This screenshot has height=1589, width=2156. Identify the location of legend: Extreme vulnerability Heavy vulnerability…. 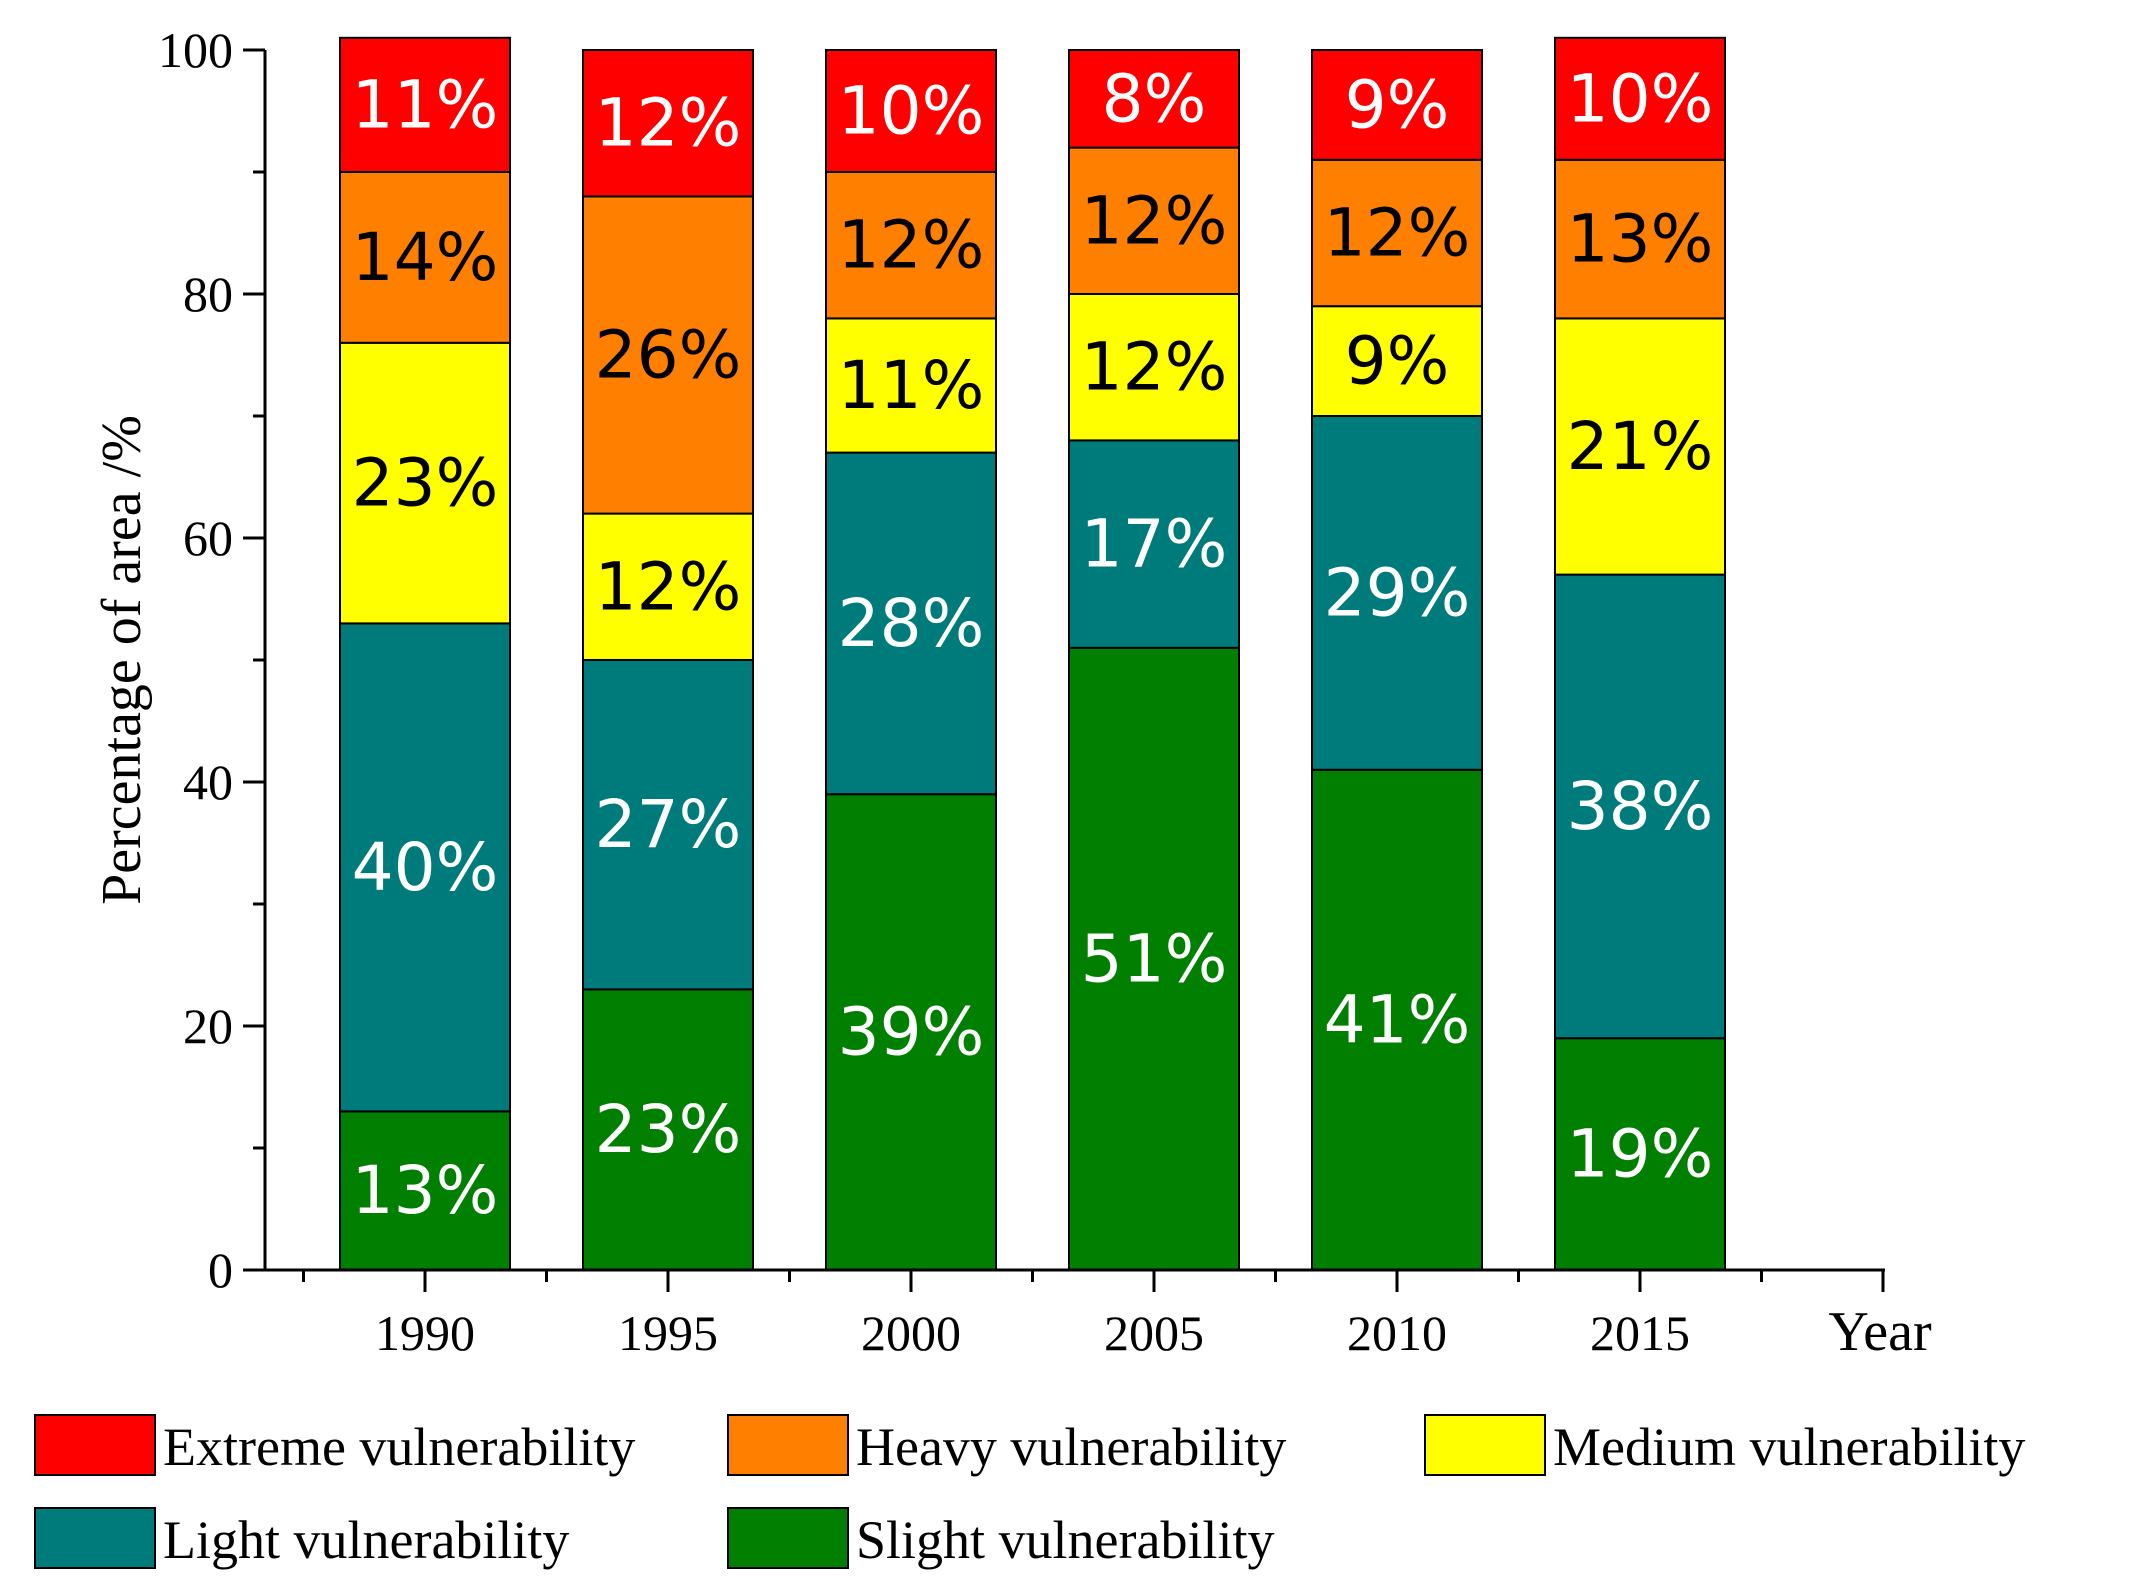
(1029, 1492).